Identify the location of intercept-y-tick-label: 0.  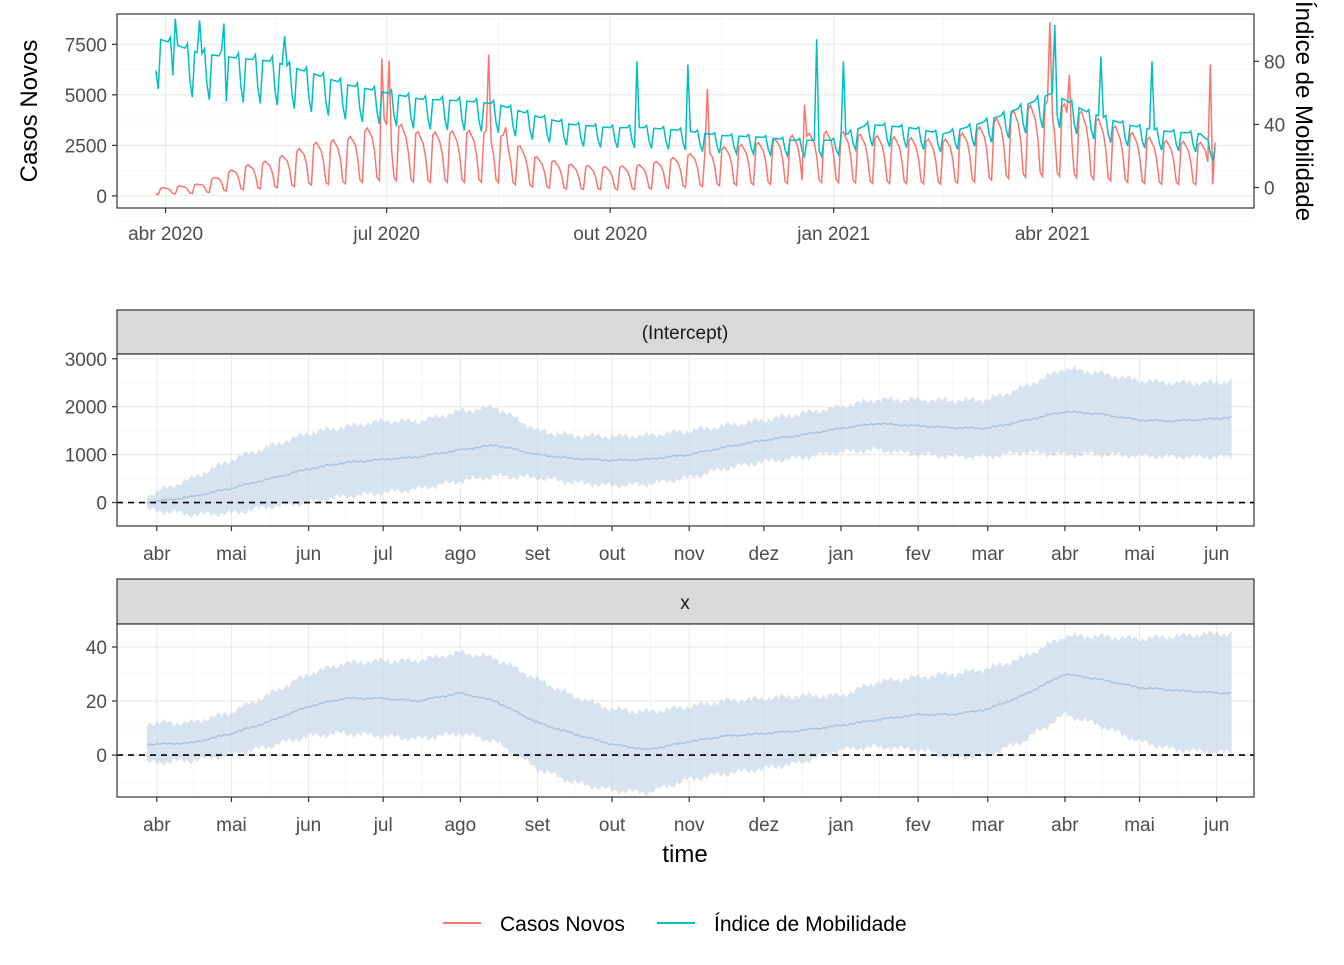
(101, 504).